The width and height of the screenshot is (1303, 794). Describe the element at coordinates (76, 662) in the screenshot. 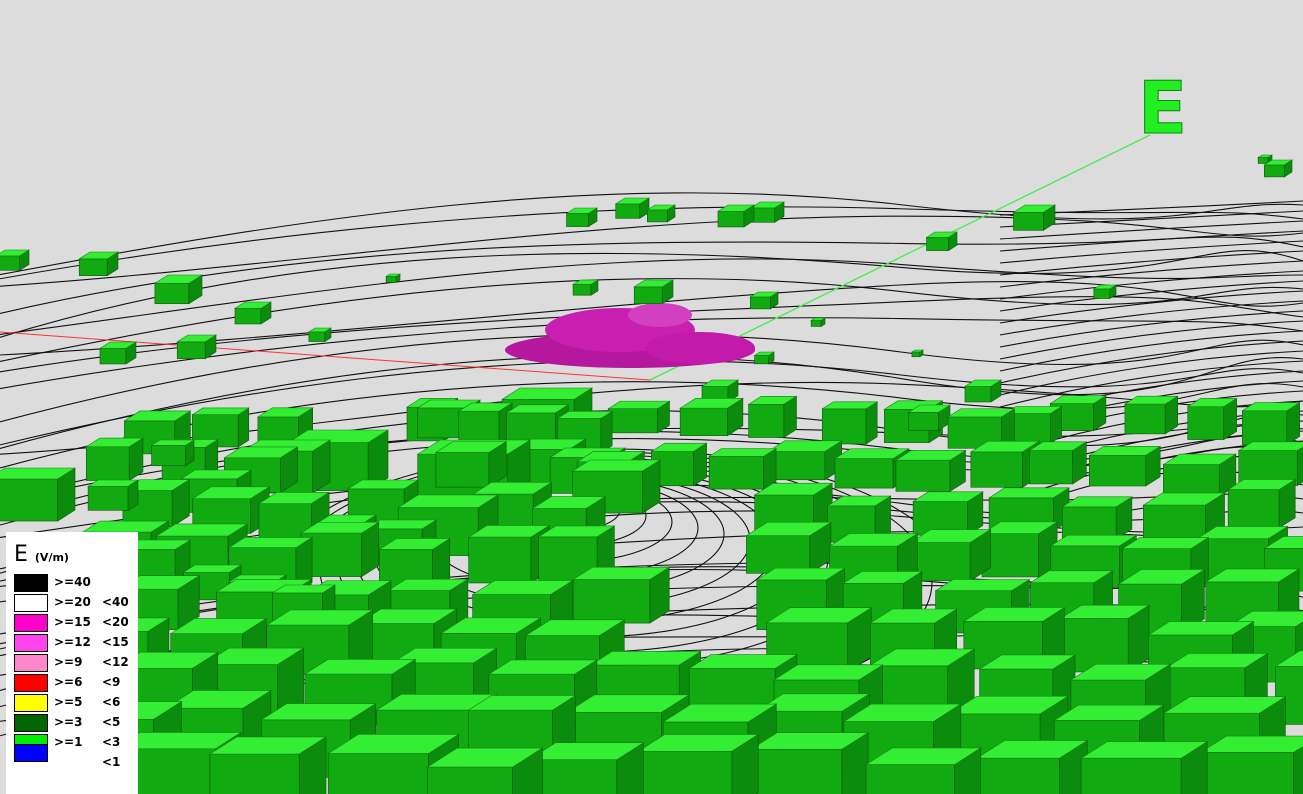

I see `legend-row: >=9 <12` at that location.